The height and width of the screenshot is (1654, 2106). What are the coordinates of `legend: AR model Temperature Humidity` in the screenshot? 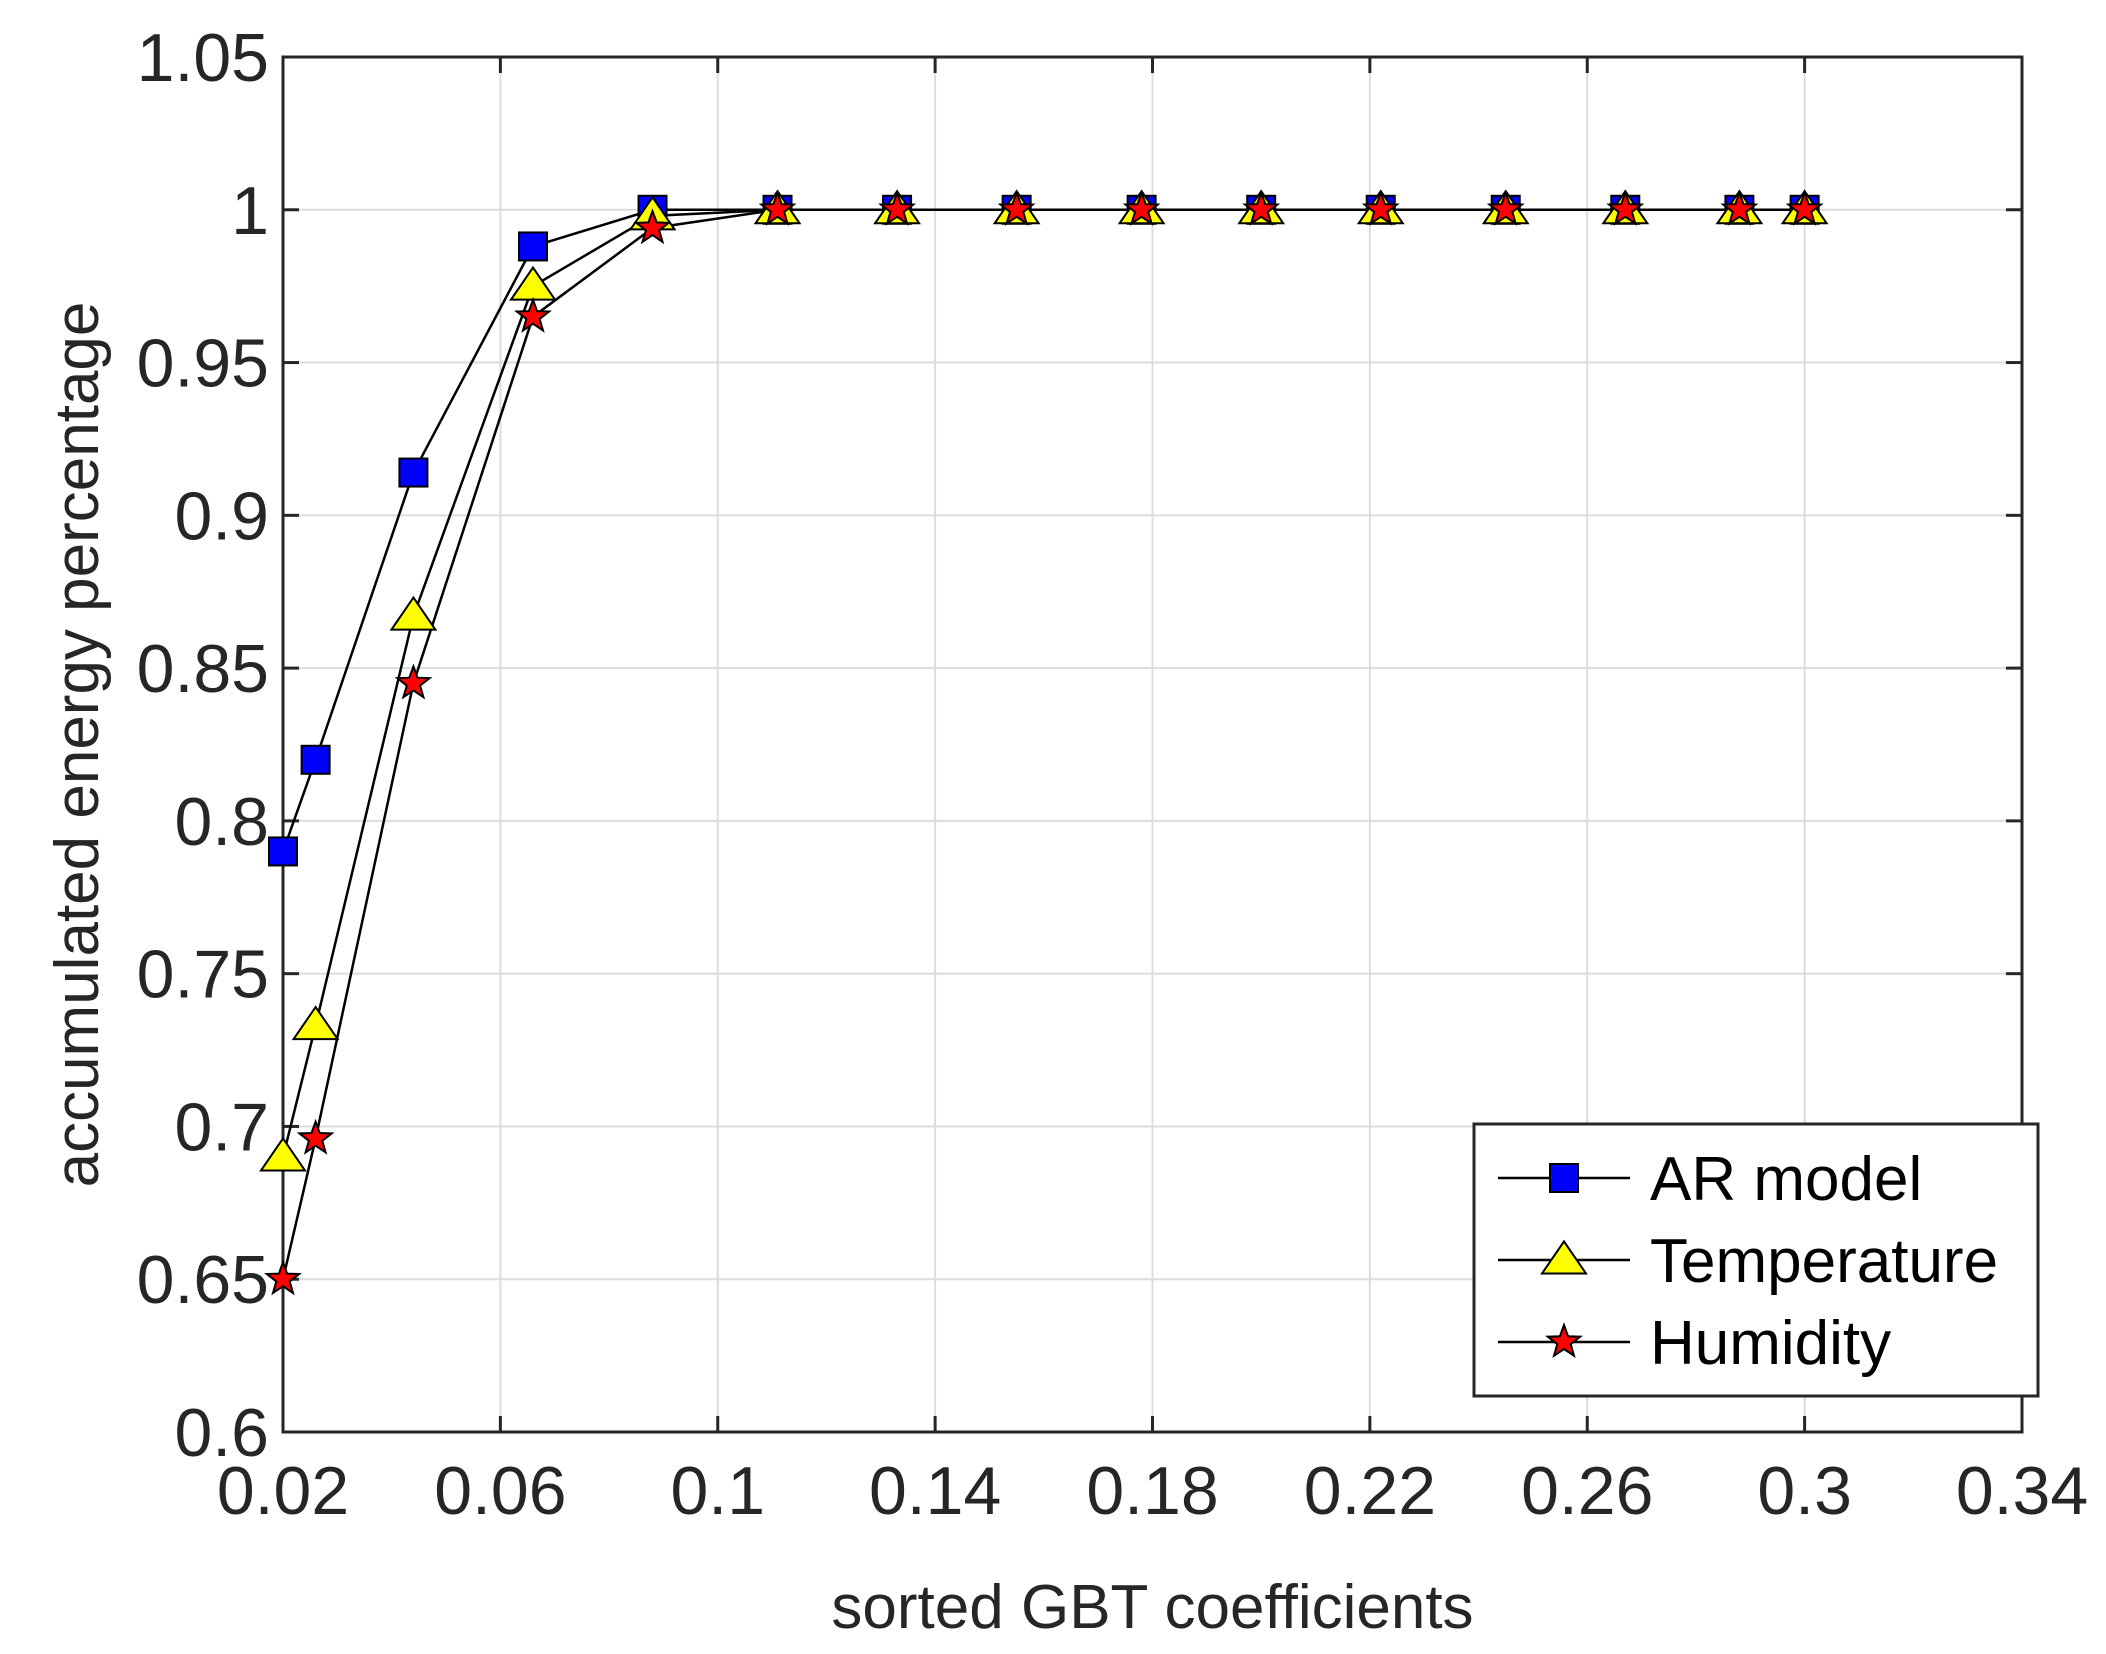 It's located at (1756, 1260).